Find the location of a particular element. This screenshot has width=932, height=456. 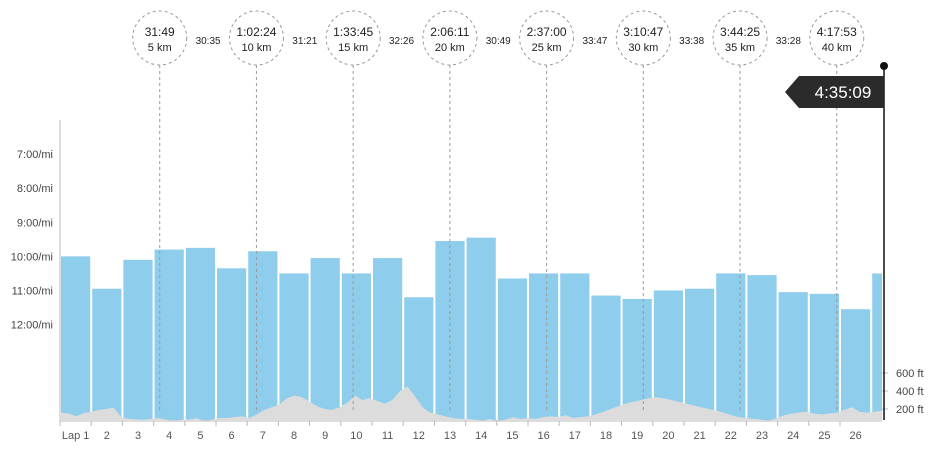

split-time-label: 1:02:24 is located at coordinates (256, 32).